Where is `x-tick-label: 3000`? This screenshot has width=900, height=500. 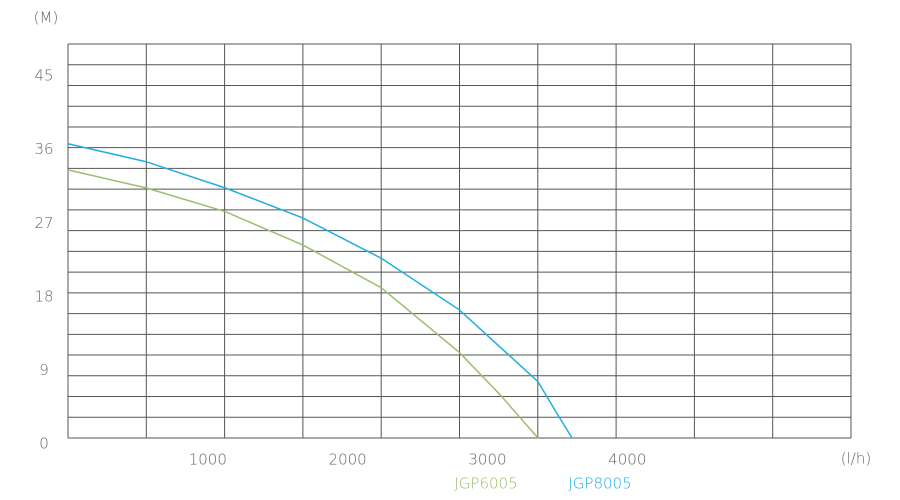 x-tick-label: 3000 is located at coordinates (487, 460).